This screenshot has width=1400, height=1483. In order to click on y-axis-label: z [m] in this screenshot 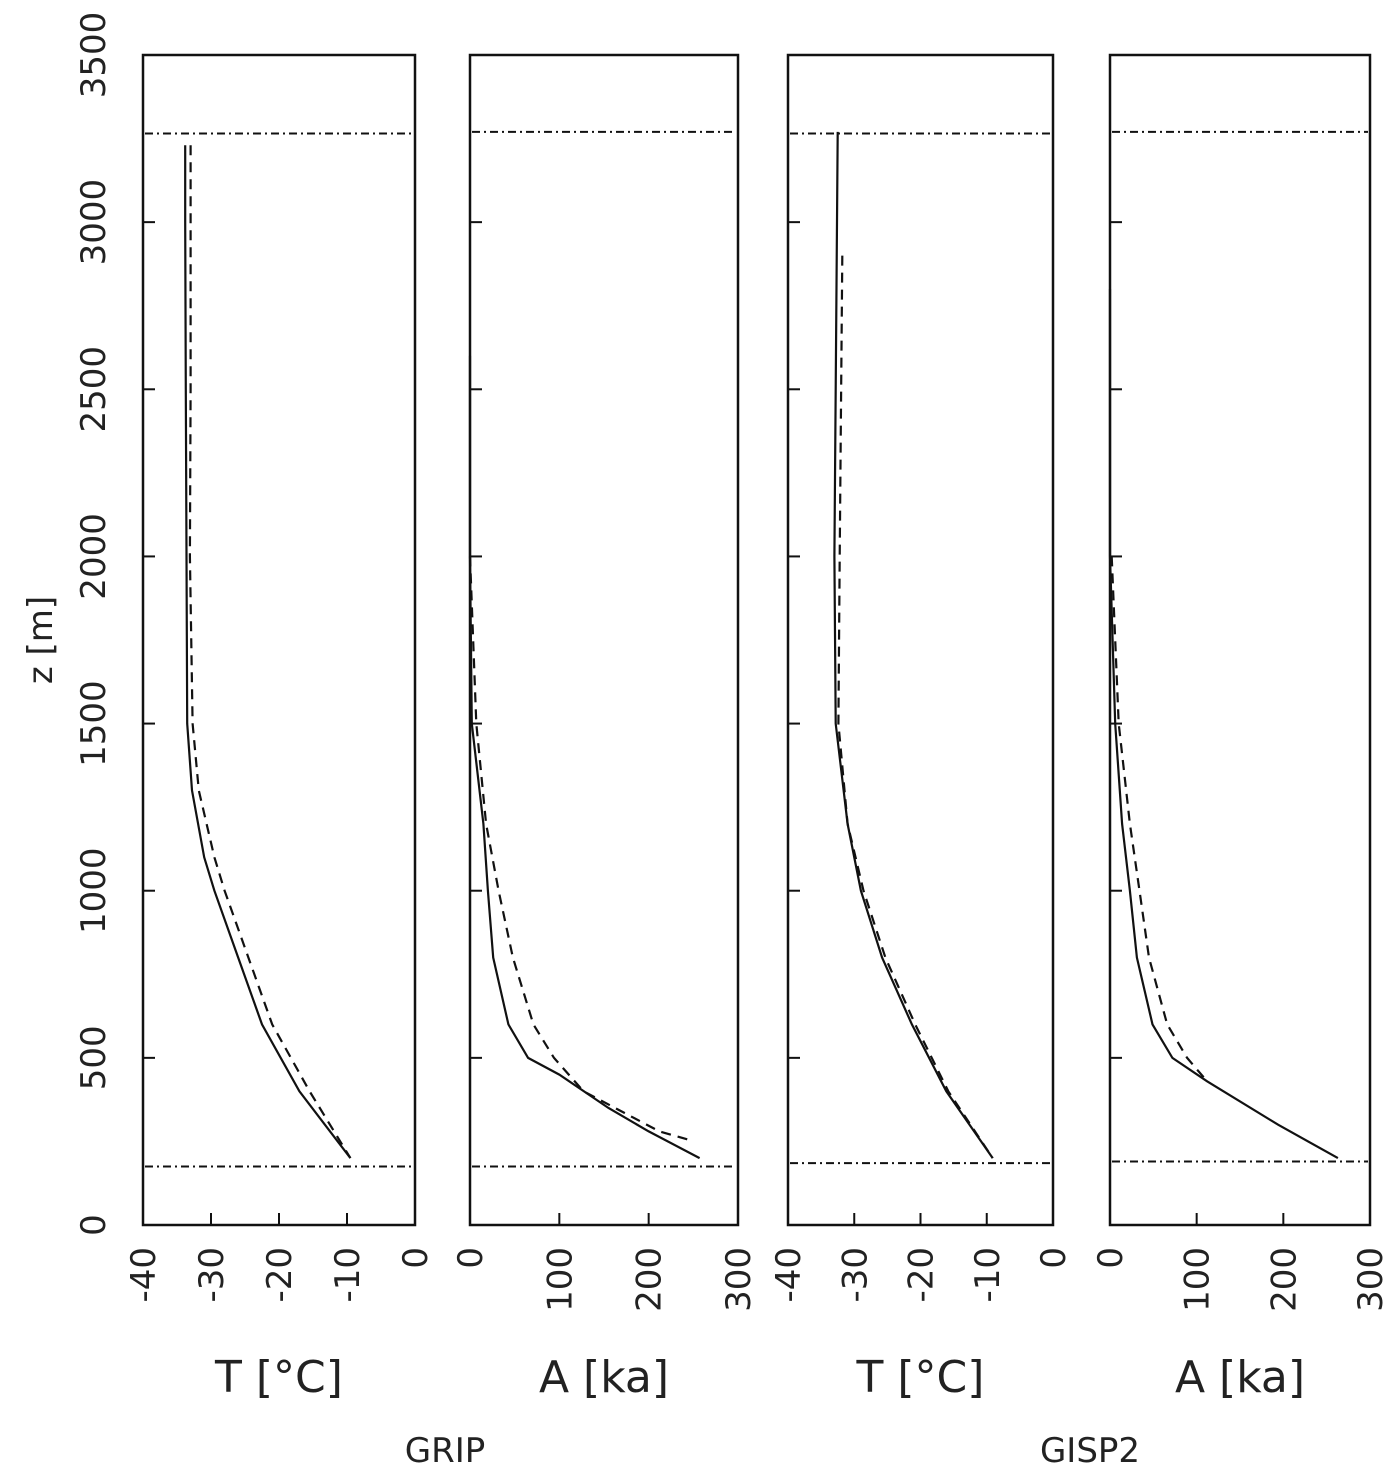, I will do `click(41, 640)`.